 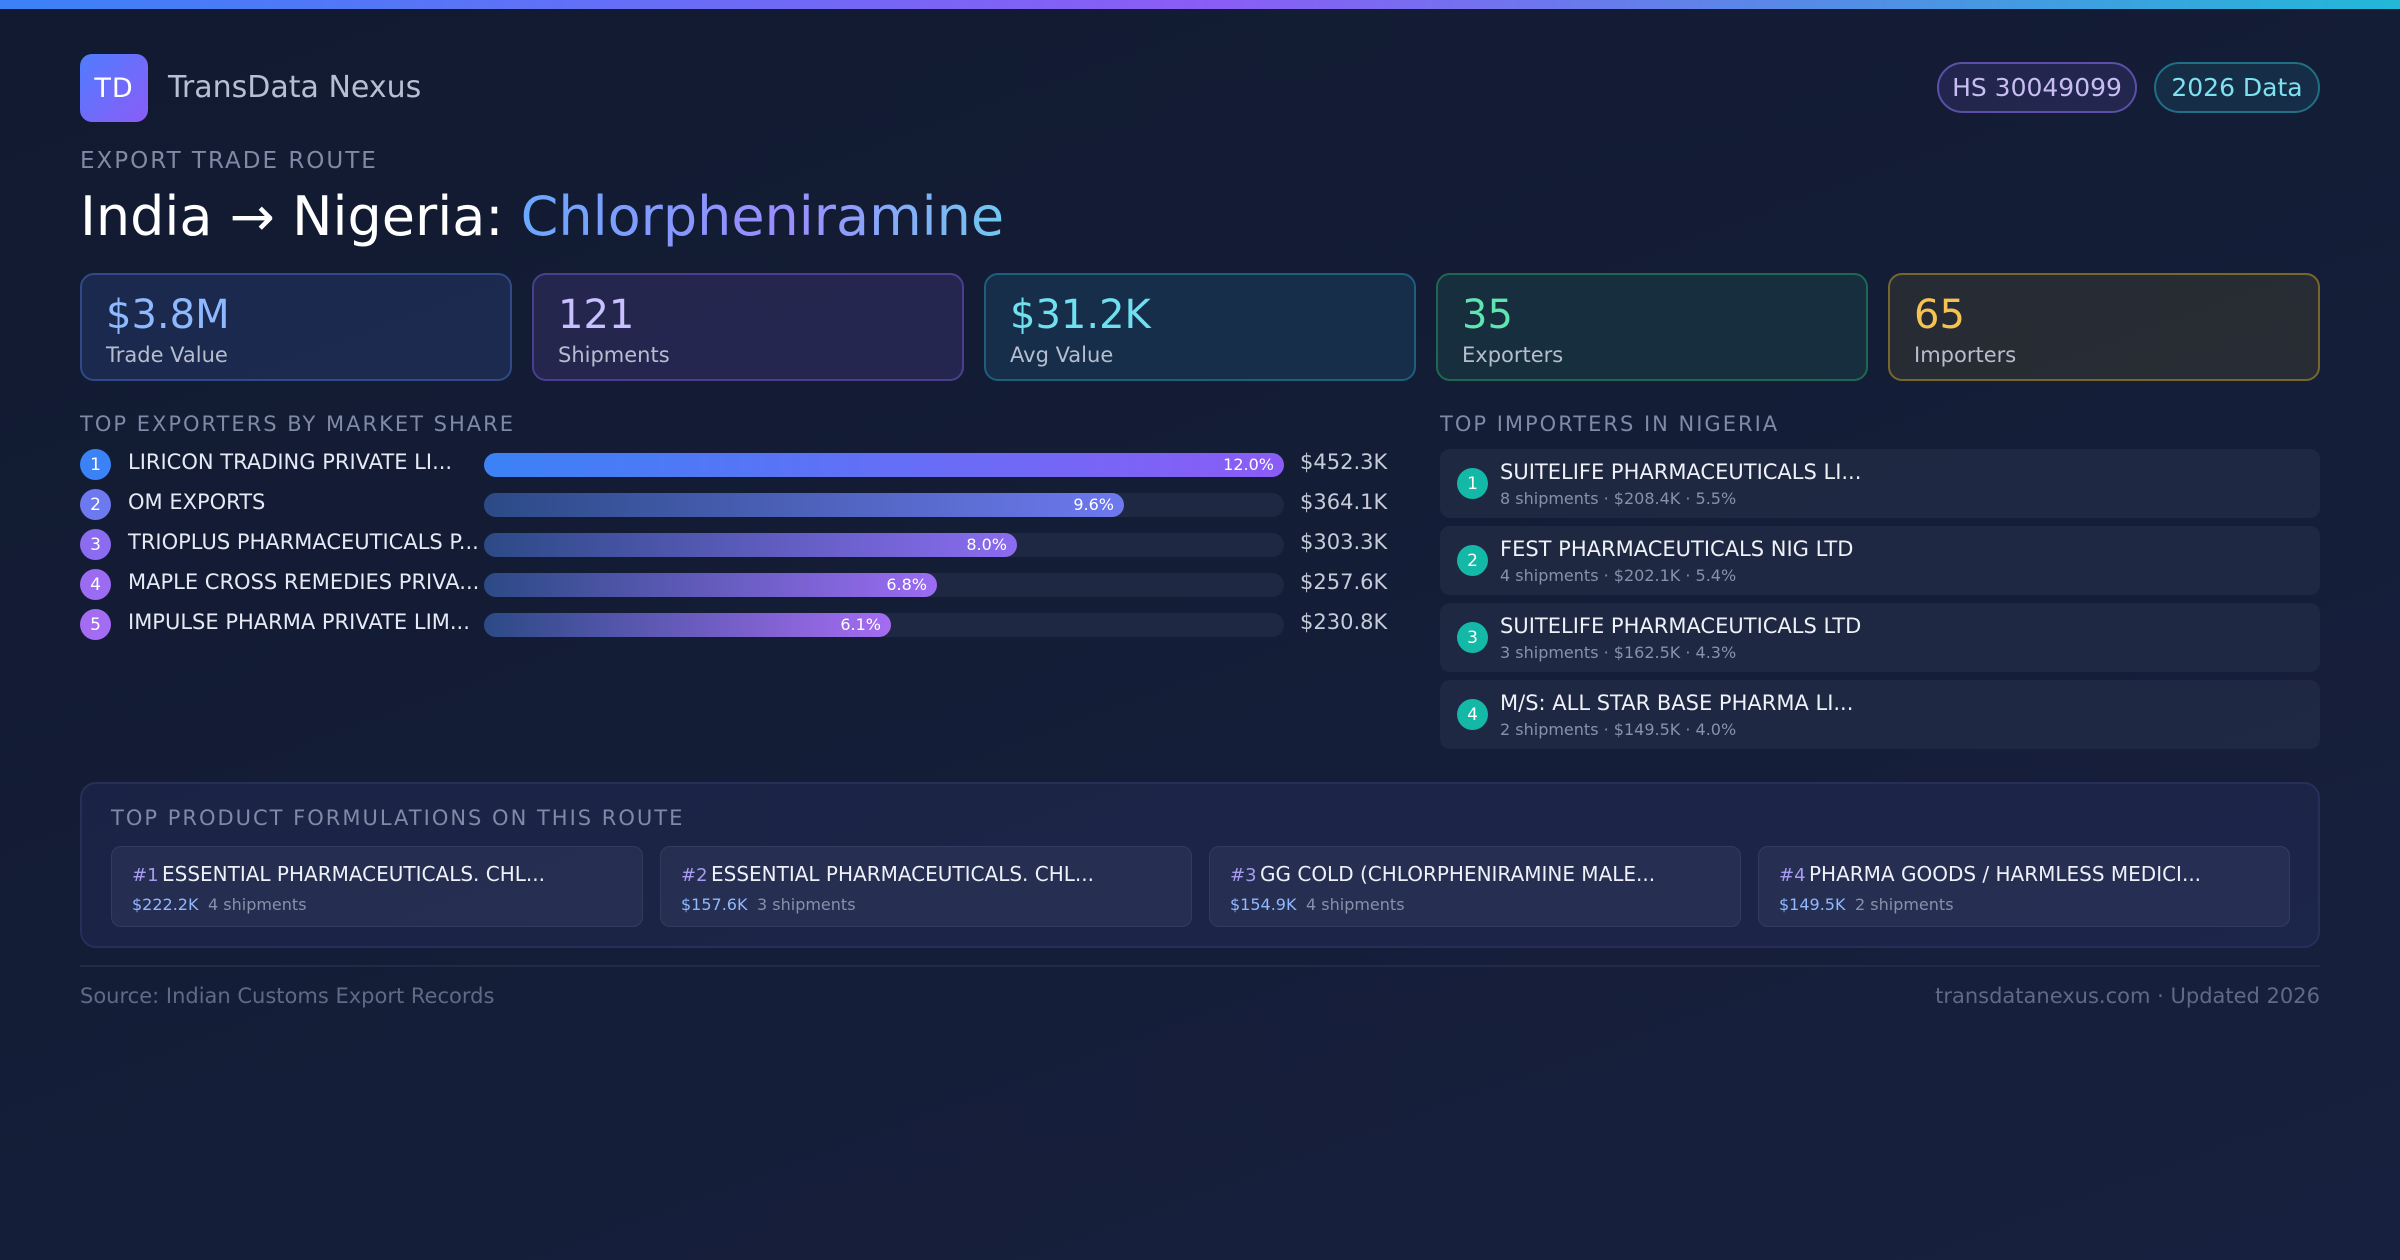 What do you see at coordinates (167, 355) in the screenshot?
I see `stat-label: Trade Value` at bounding box center [167, 355].